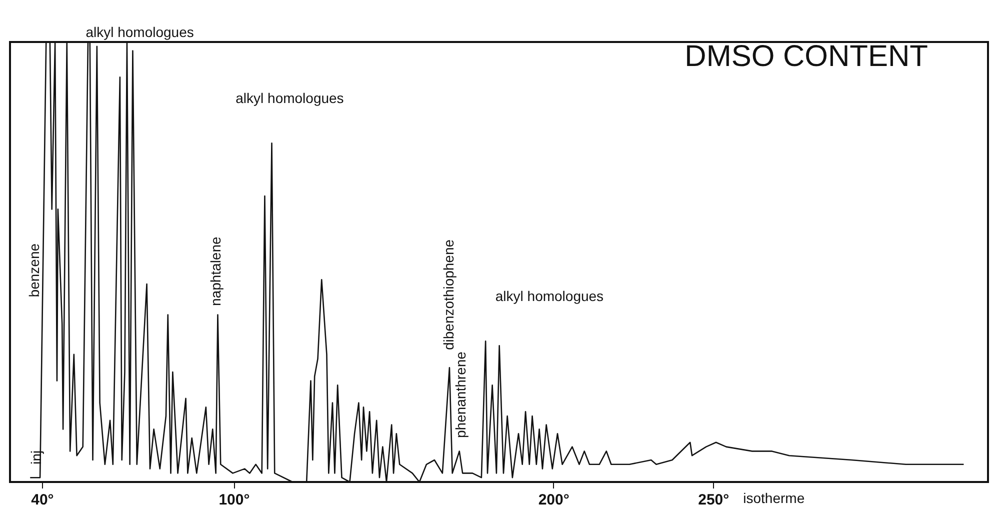 The image size is (996, 529). I want to click on annotation: dibenzothiophene, so click(448, 294).